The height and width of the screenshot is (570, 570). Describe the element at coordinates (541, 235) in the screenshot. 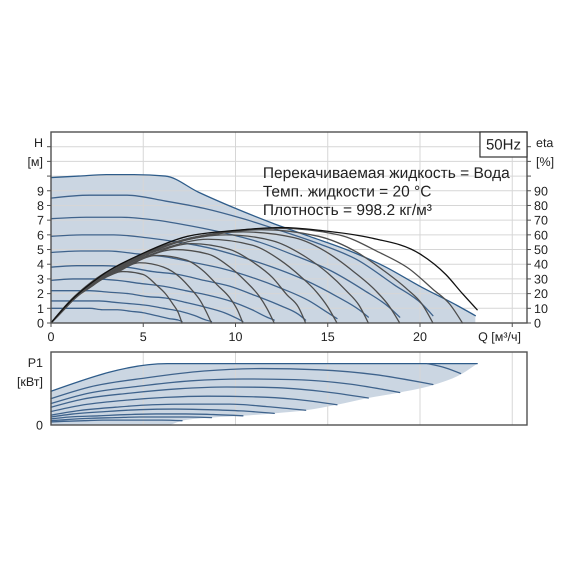

I see `y2-tick-label: 60` at that location.